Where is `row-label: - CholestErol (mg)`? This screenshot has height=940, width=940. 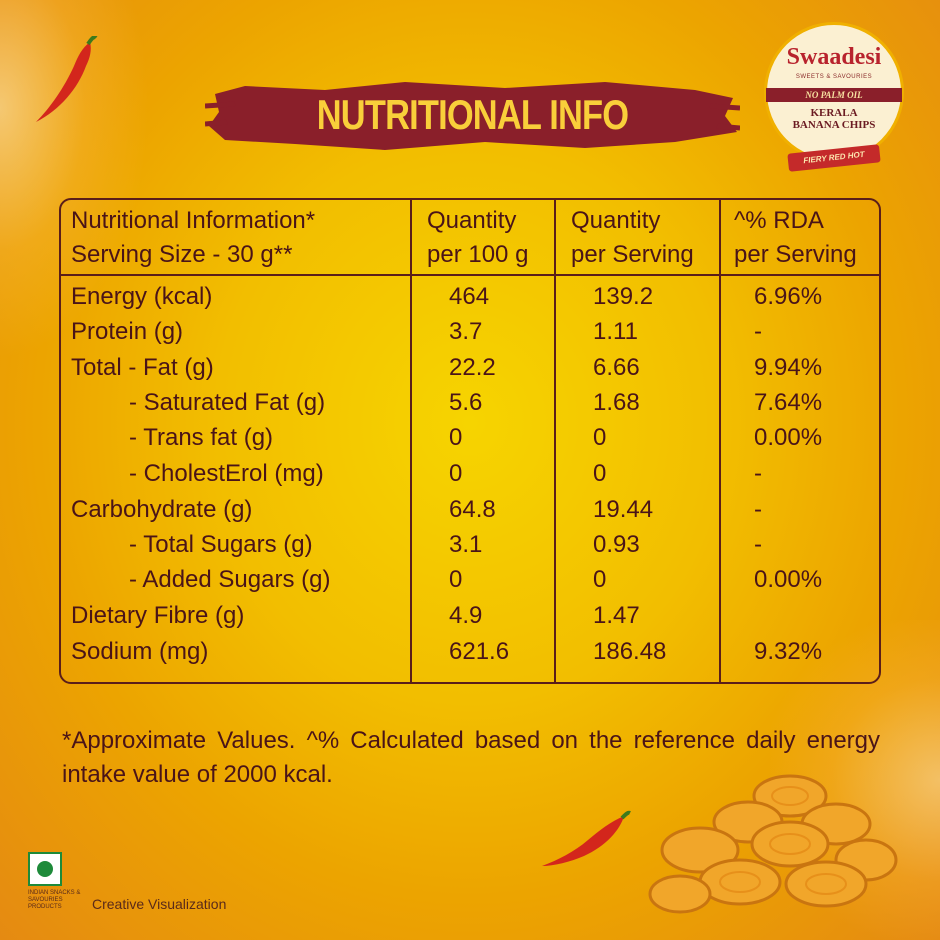 row-label: - CholestErol (mg) is located at coordinates (226, 473).